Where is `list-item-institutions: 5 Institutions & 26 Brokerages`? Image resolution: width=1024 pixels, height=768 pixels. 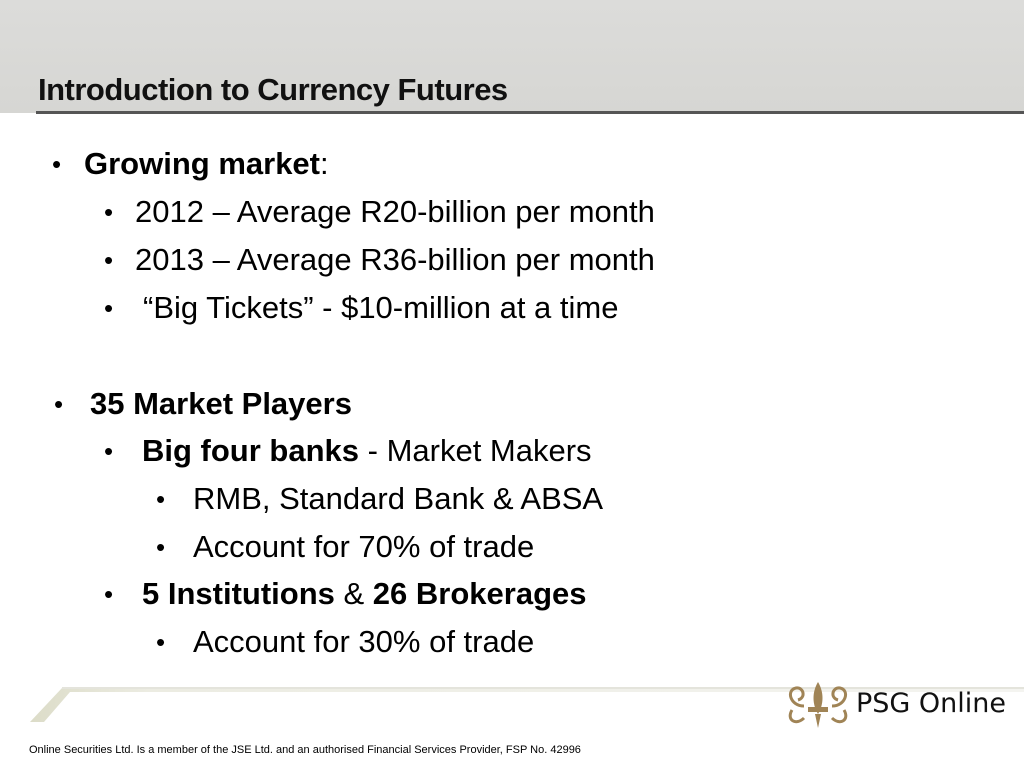 list-item-institutions: 5 Institutions & 26 Brokerages is located at coordinates (364, 594).